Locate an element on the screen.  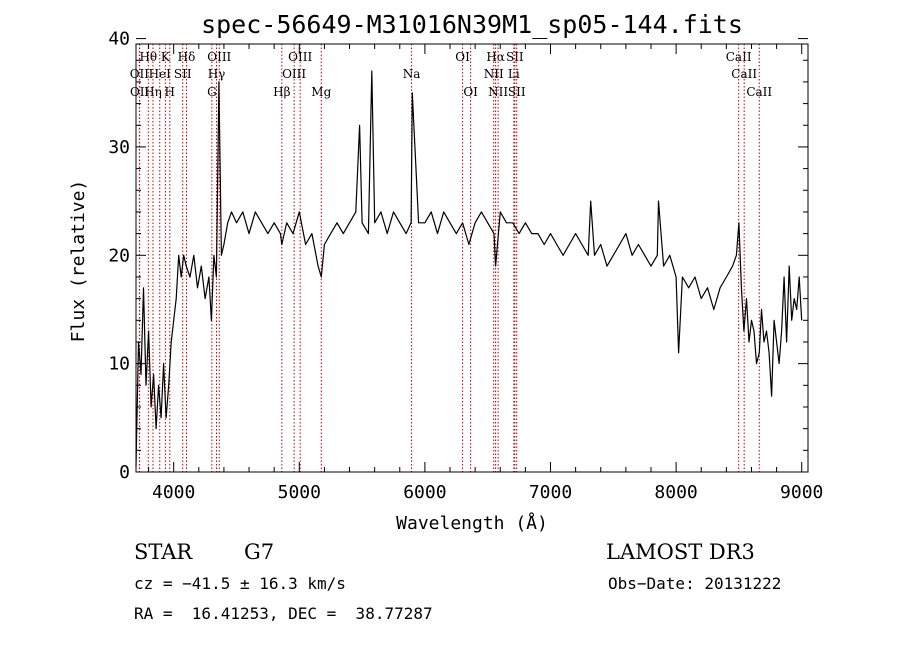
line-label-9: G is located at coordinates (212, 92).